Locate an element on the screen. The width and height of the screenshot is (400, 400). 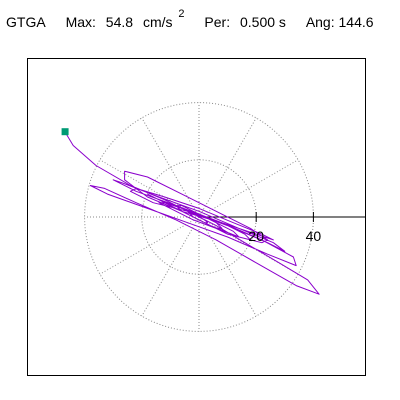
x-axis is located at coordinates (282, 217).